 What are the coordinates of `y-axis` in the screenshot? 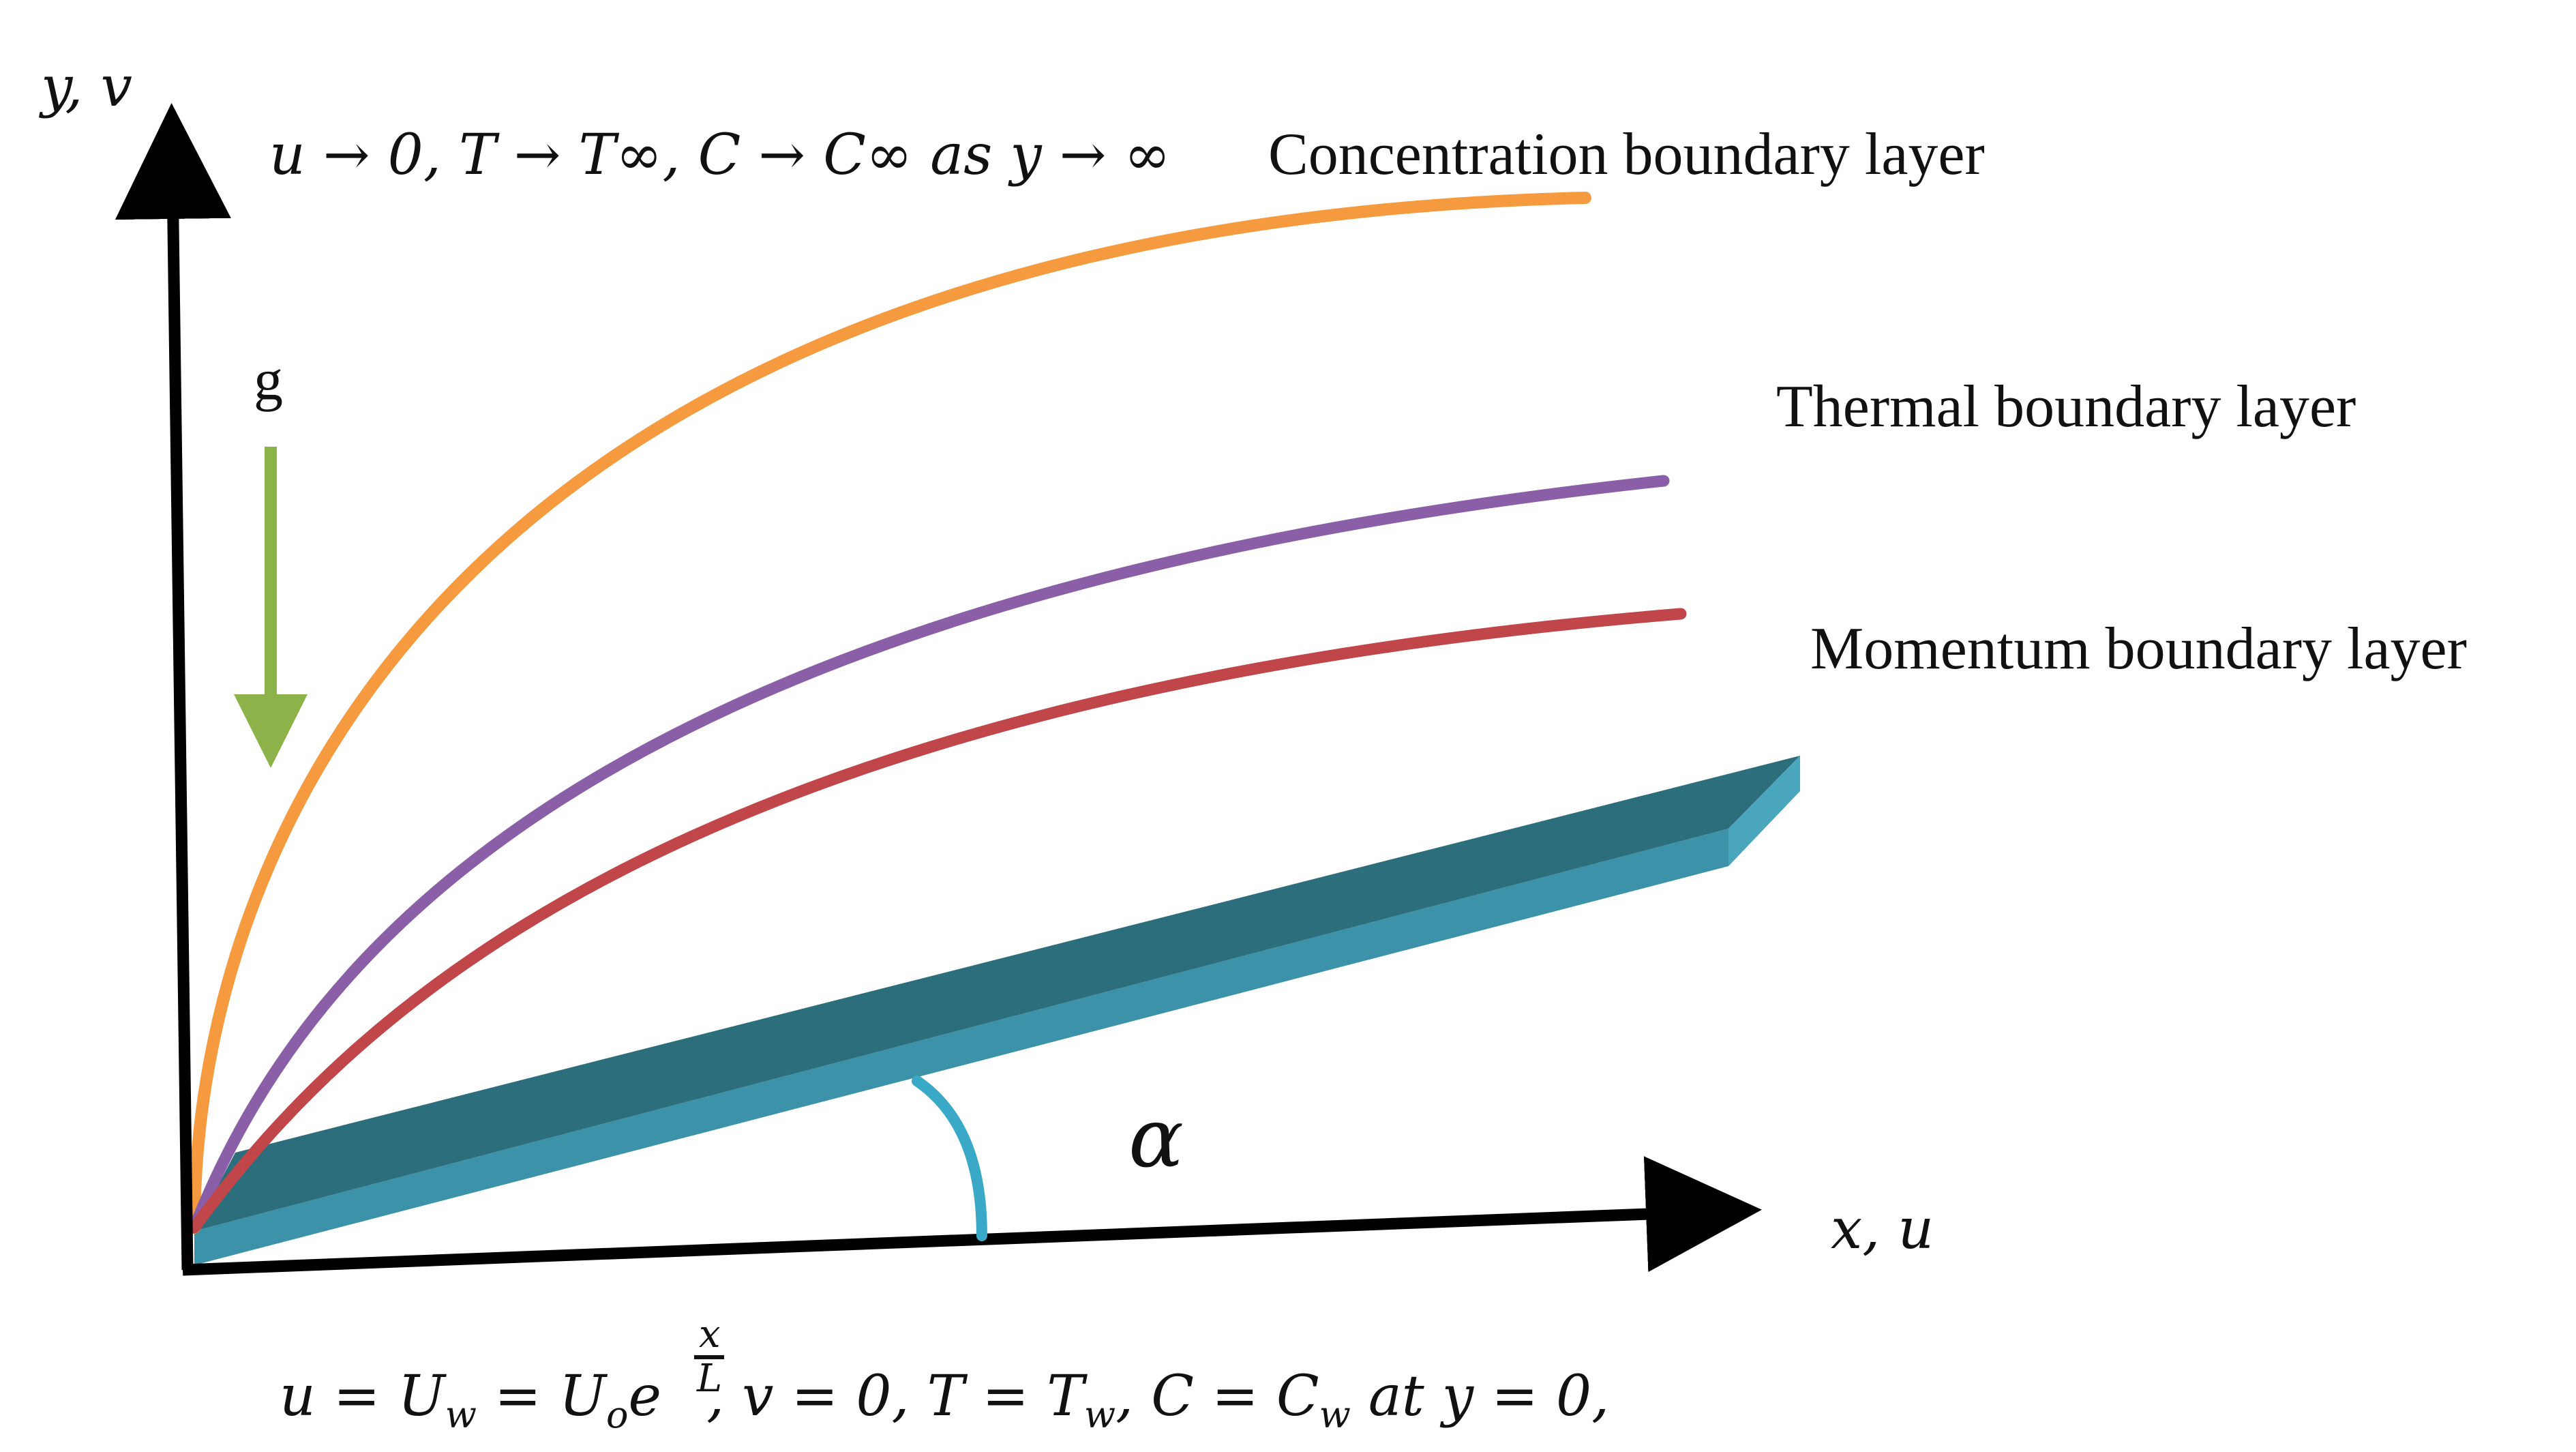 It's located at (173, 687).